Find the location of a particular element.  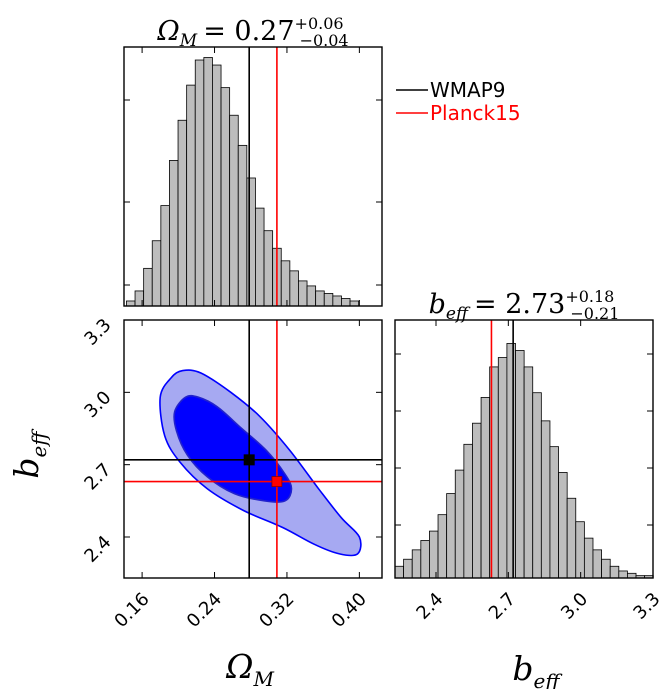

omega-title-symbol: Ω is located at coordinates (167, 31).